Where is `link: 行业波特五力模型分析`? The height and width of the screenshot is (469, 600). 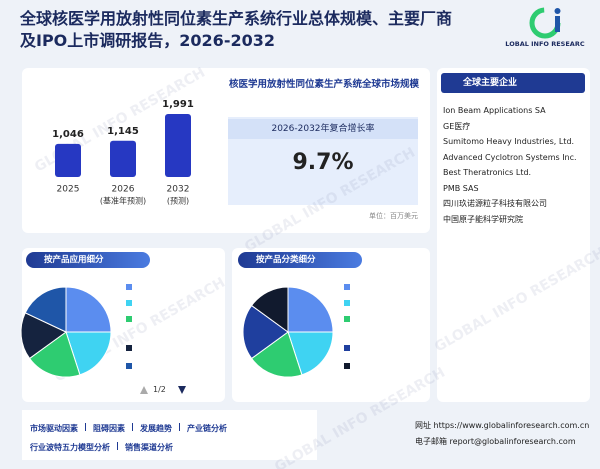 link: 行业波特五力模型分析 is located at coordinates (70, 447).